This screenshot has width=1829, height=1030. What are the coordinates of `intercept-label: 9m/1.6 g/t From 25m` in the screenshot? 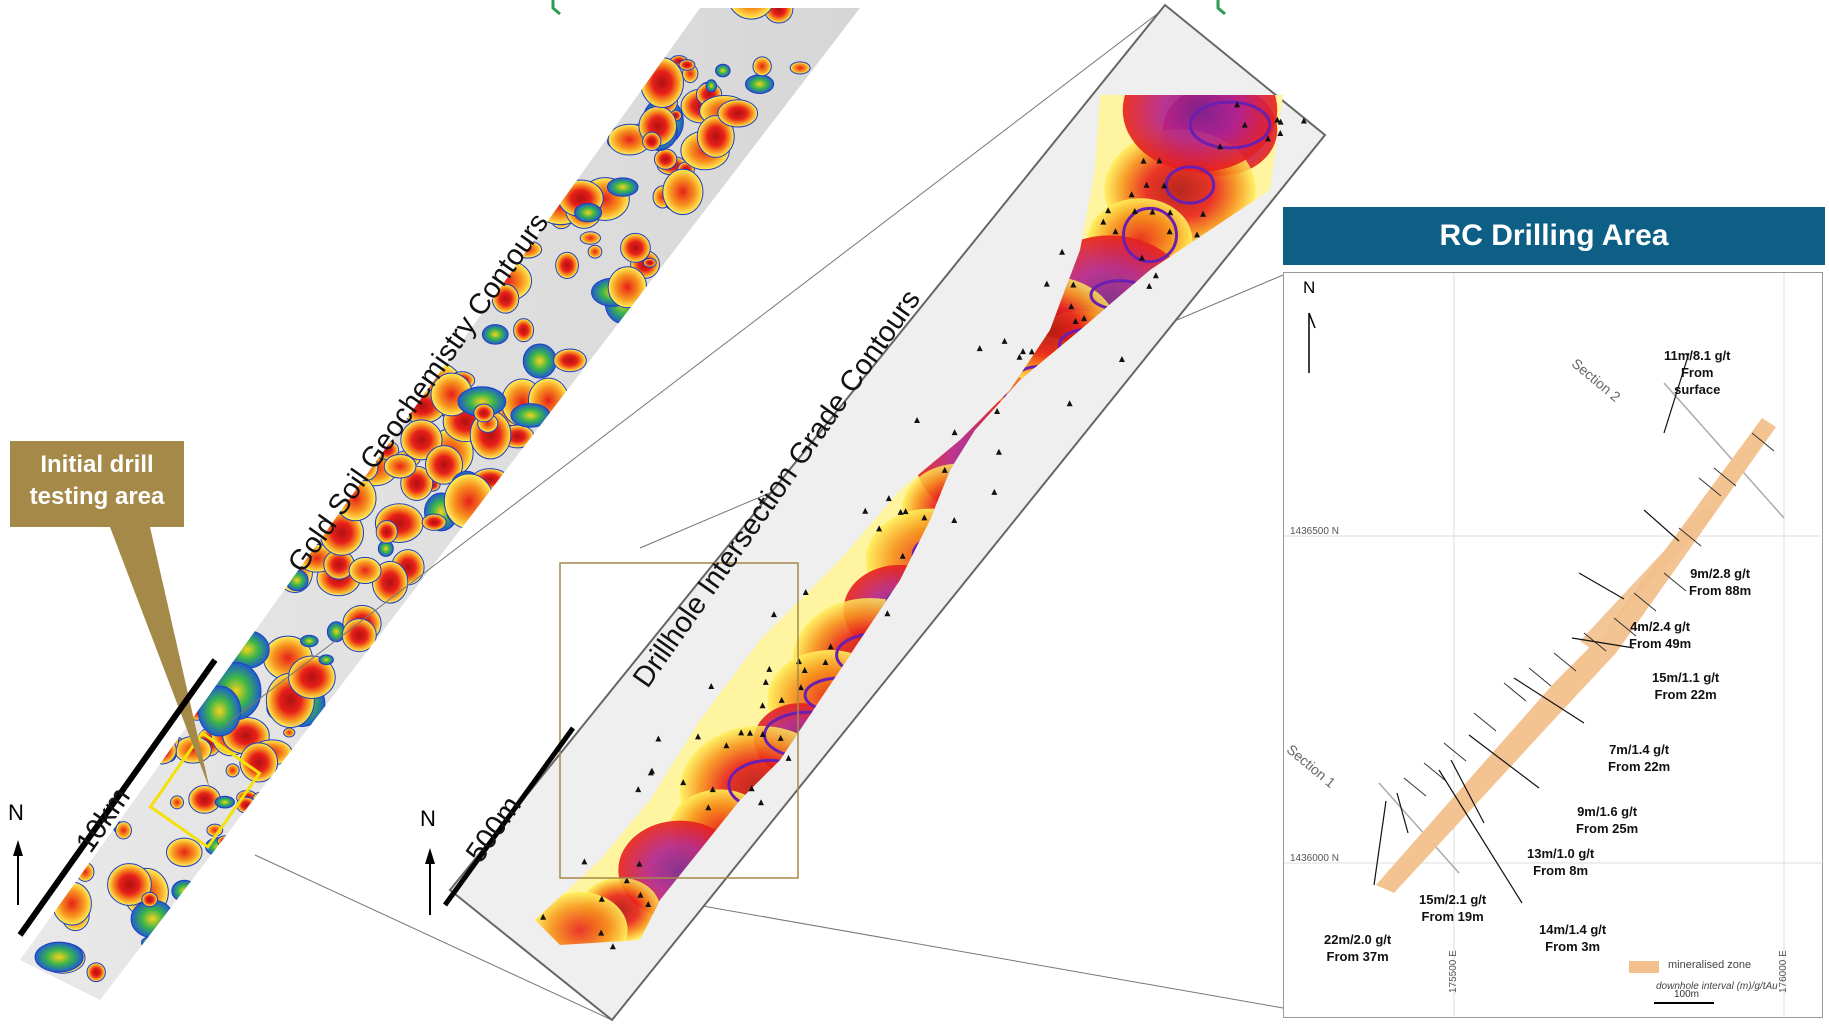 It's located at (1607, 820).